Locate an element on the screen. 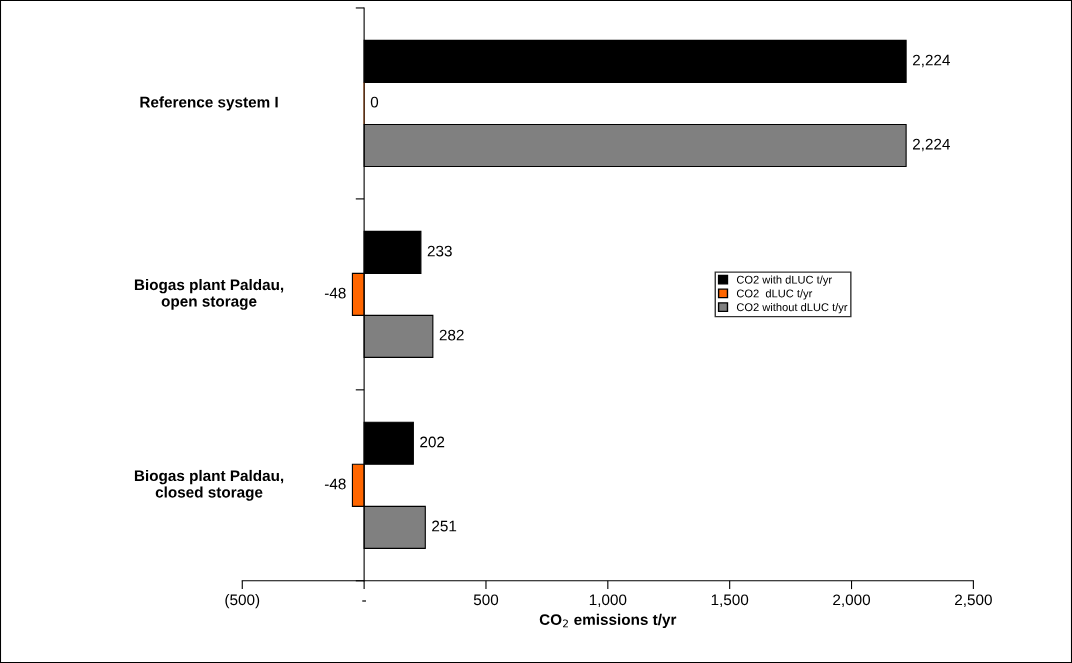 The image size is (1072, 663). data-label: 202 is located at coordinates (432, 442).